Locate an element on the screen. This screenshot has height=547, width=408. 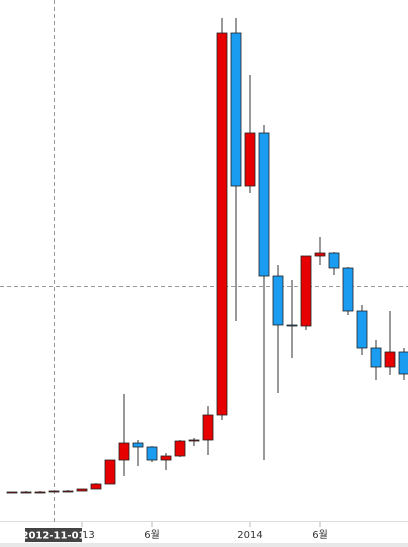
crosshair-label-box is located at coordinates (53, 535).